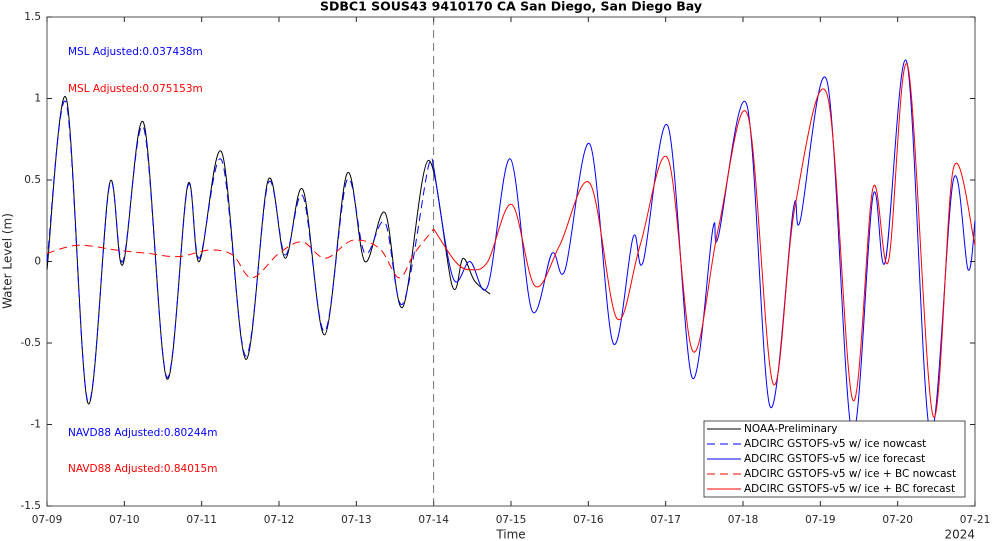 Image resolution: width=992 pixels, height=541 pixels. Describe the element at coordinates (135, 52) in the screenshot. I see `annotation: MSL Adjusted:0.037438m` at that location.